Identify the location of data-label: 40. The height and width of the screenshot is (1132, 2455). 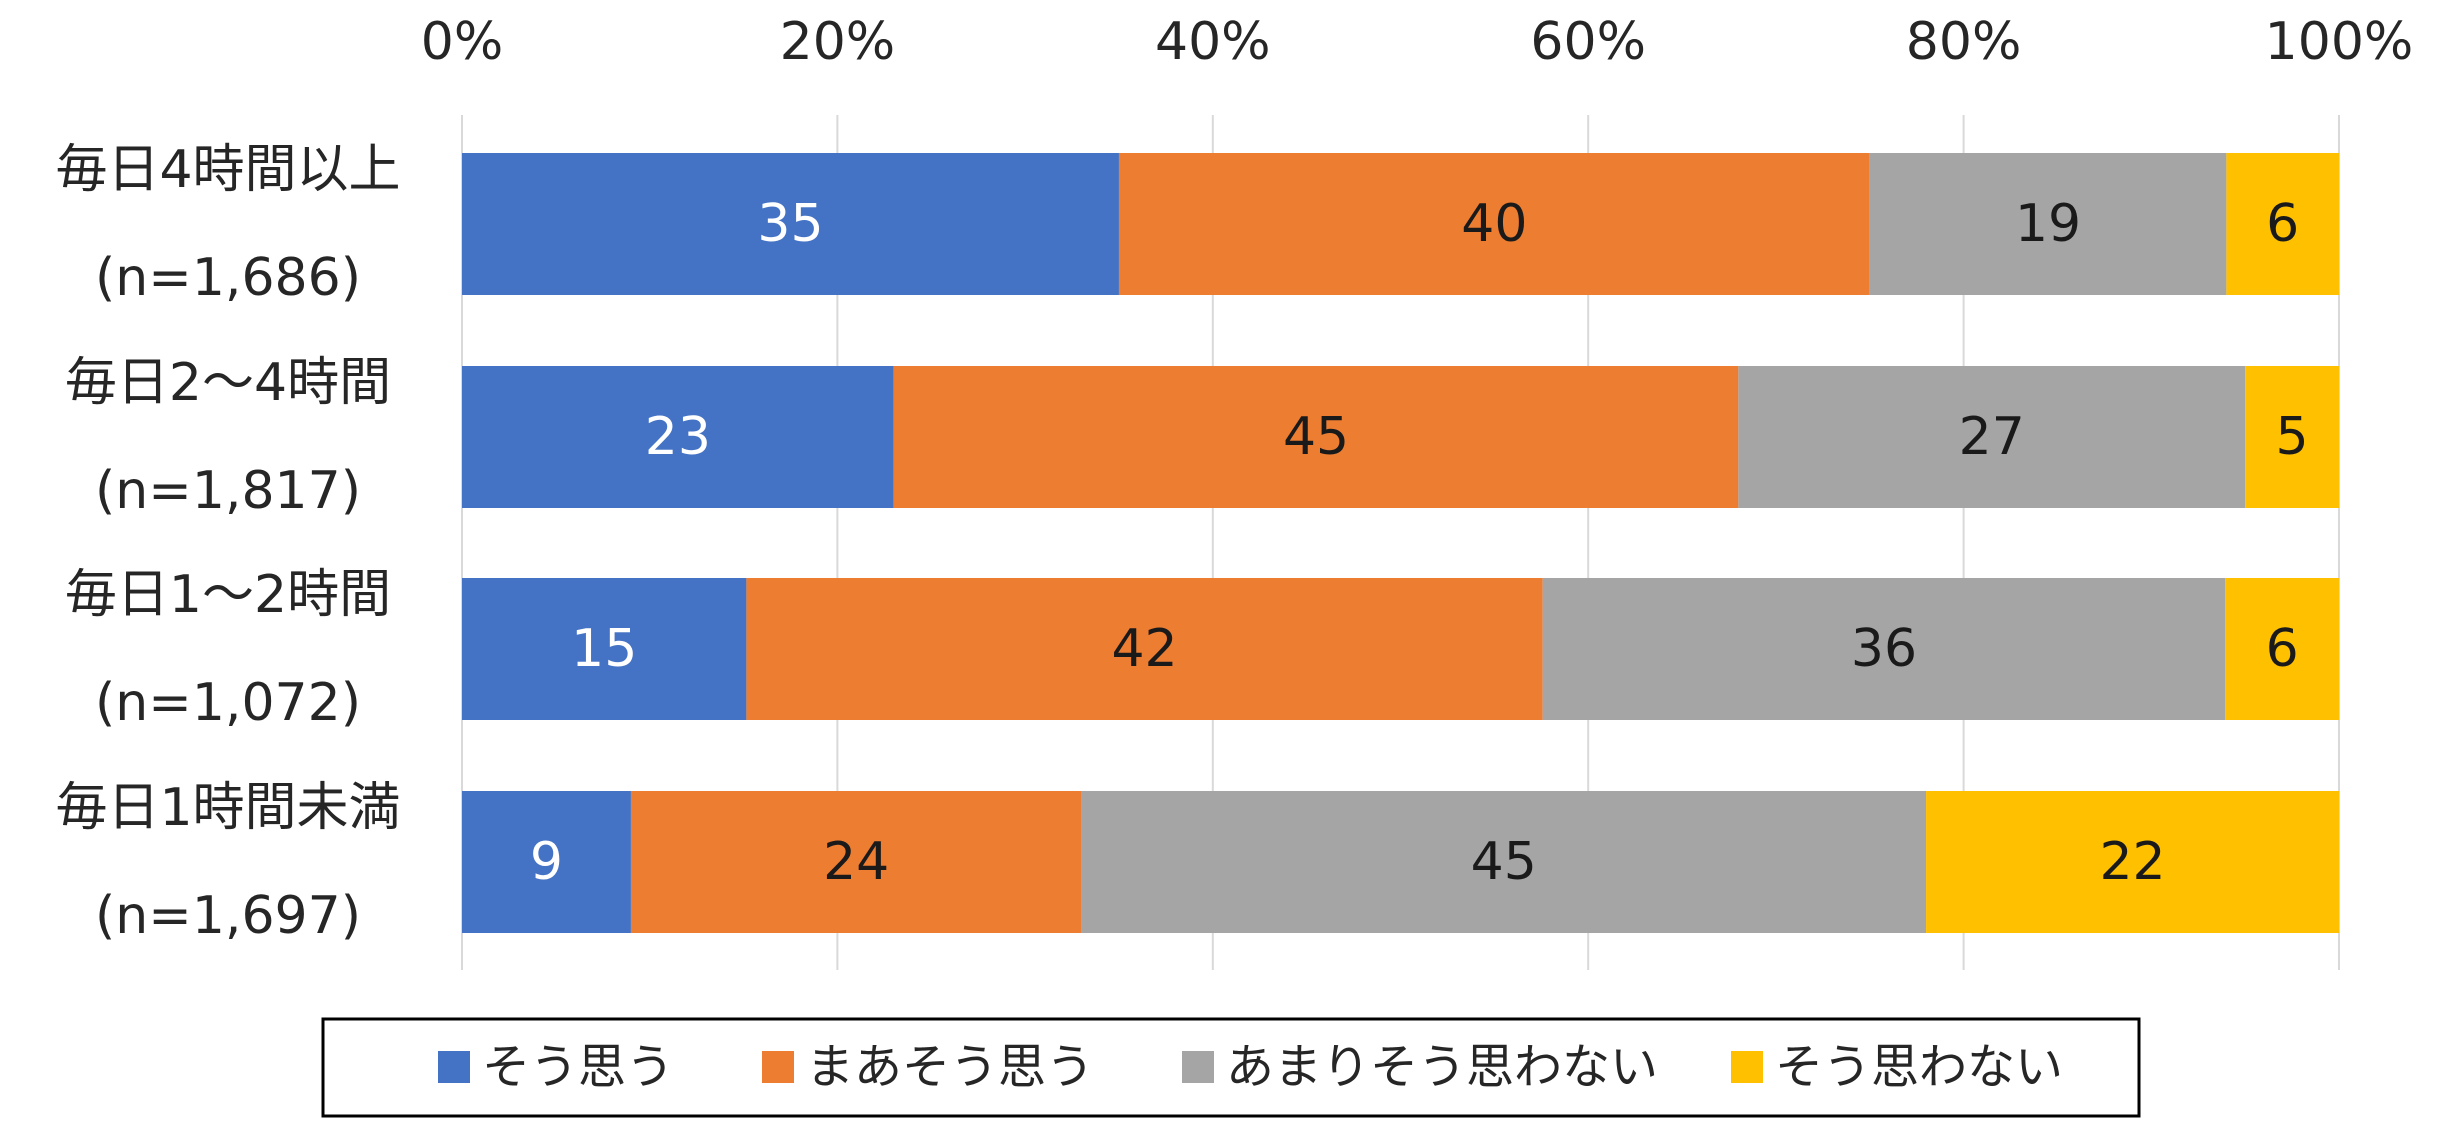
(1494, 224).